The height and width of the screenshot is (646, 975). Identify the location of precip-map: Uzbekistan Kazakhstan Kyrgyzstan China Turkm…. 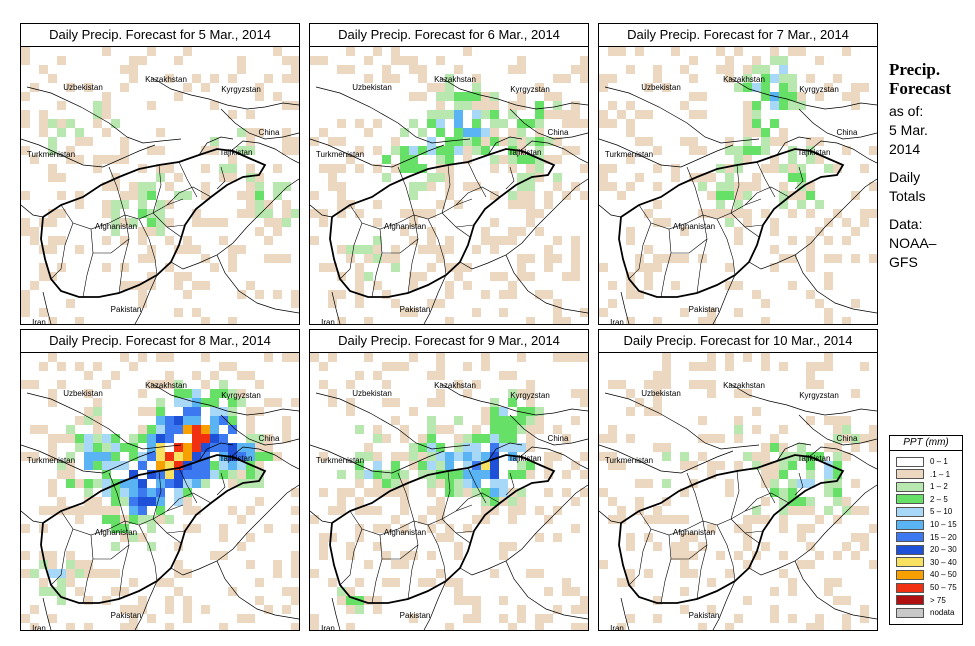
(160, 185).